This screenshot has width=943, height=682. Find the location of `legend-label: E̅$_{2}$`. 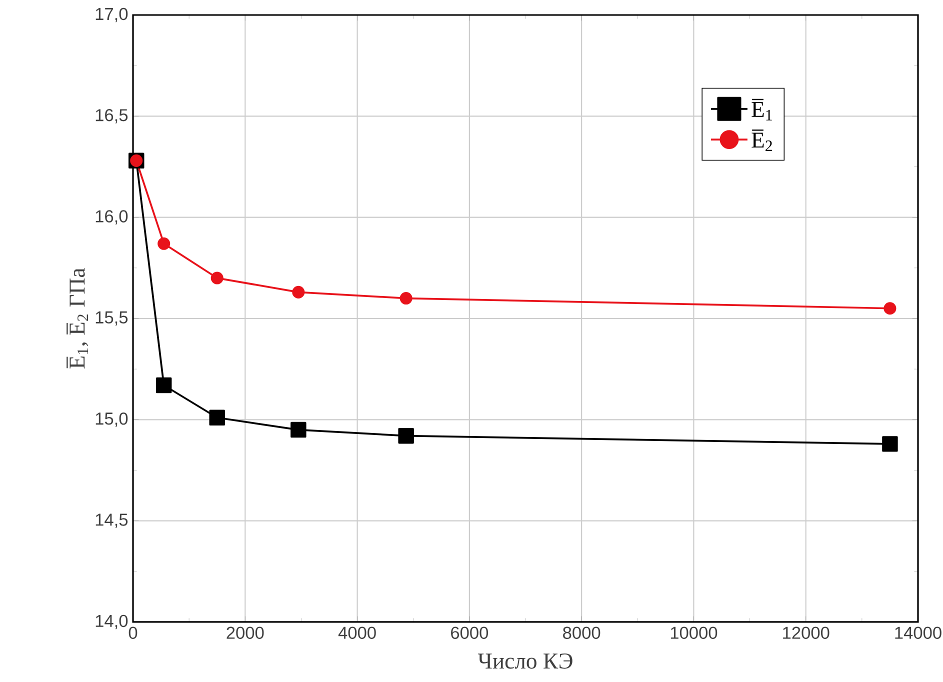

legend-label: E̅$_{2}$ is located at coordinates (762, 141).